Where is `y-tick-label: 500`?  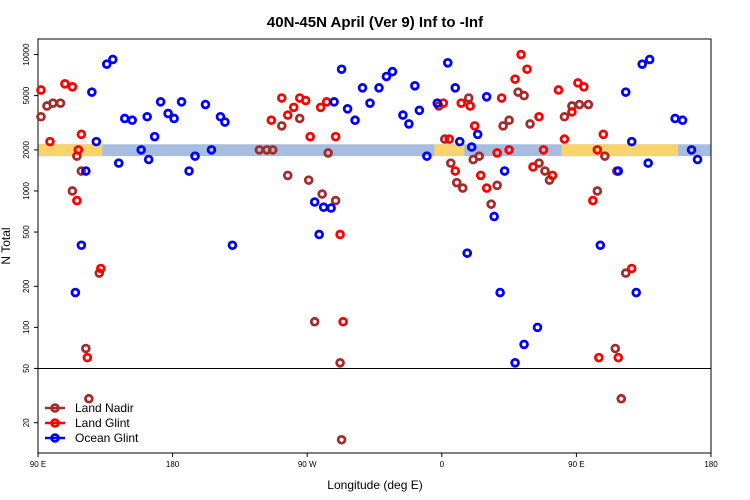 y-tick-label: 500 is located at coordinates (26, 232).